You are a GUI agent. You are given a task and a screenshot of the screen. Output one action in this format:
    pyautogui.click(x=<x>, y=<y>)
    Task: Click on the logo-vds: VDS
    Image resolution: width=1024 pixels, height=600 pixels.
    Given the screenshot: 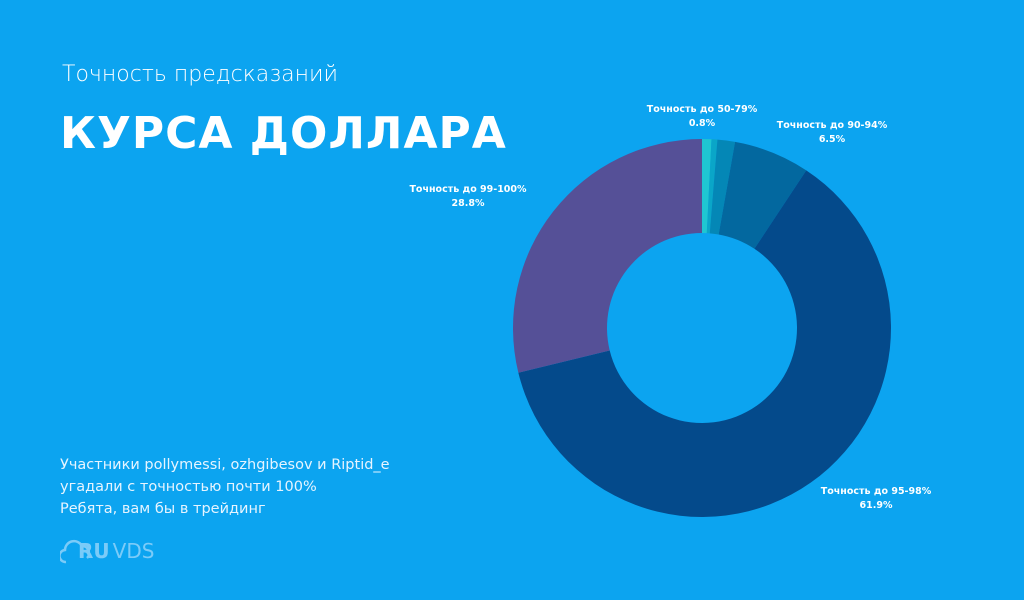 What is the action you would take?
    pyautogui.click(x=133, y=551)
    